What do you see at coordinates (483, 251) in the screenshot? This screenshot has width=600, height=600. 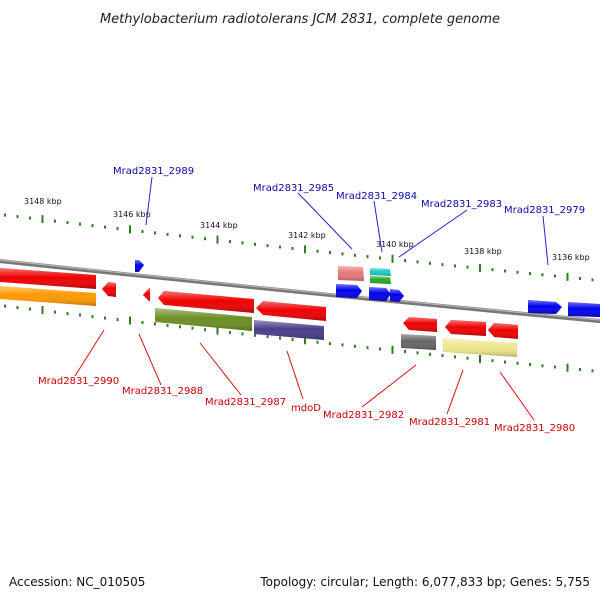 I see `kbp-label: 3138 kbp` at bounding box center [483, 251].